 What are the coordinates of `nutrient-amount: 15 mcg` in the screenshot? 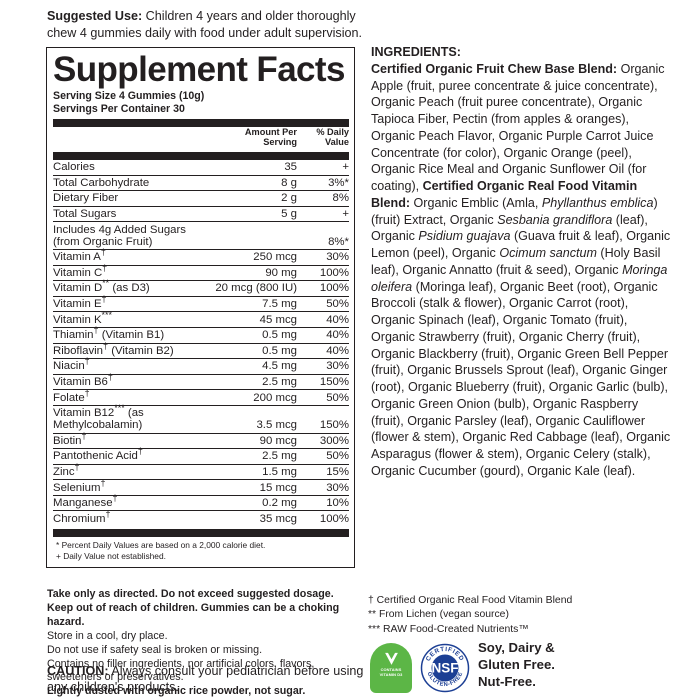 It's located at (256, 487).